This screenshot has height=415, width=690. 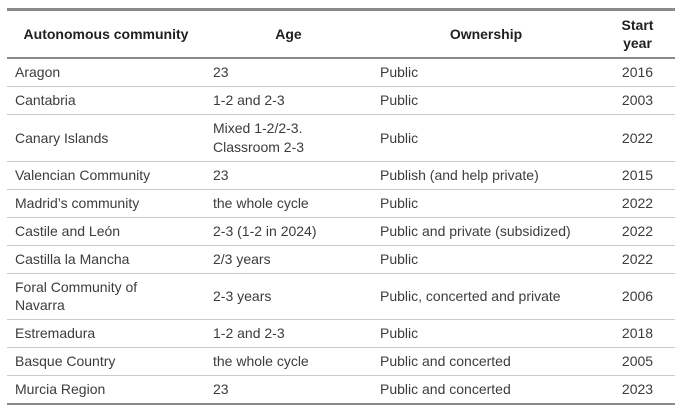 I want to click on cell-community: Valencian Community, so click(x=106, y=175).